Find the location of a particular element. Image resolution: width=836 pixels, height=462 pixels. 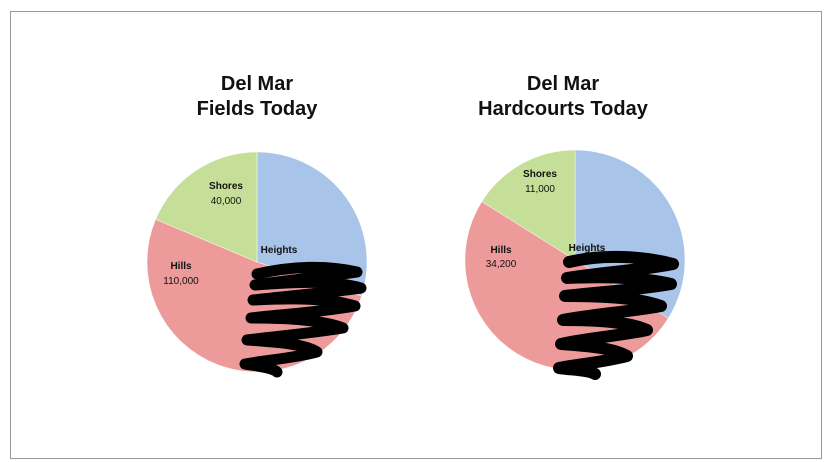

slice-value-shores: 11,000 is located at coordinates (540, 189).